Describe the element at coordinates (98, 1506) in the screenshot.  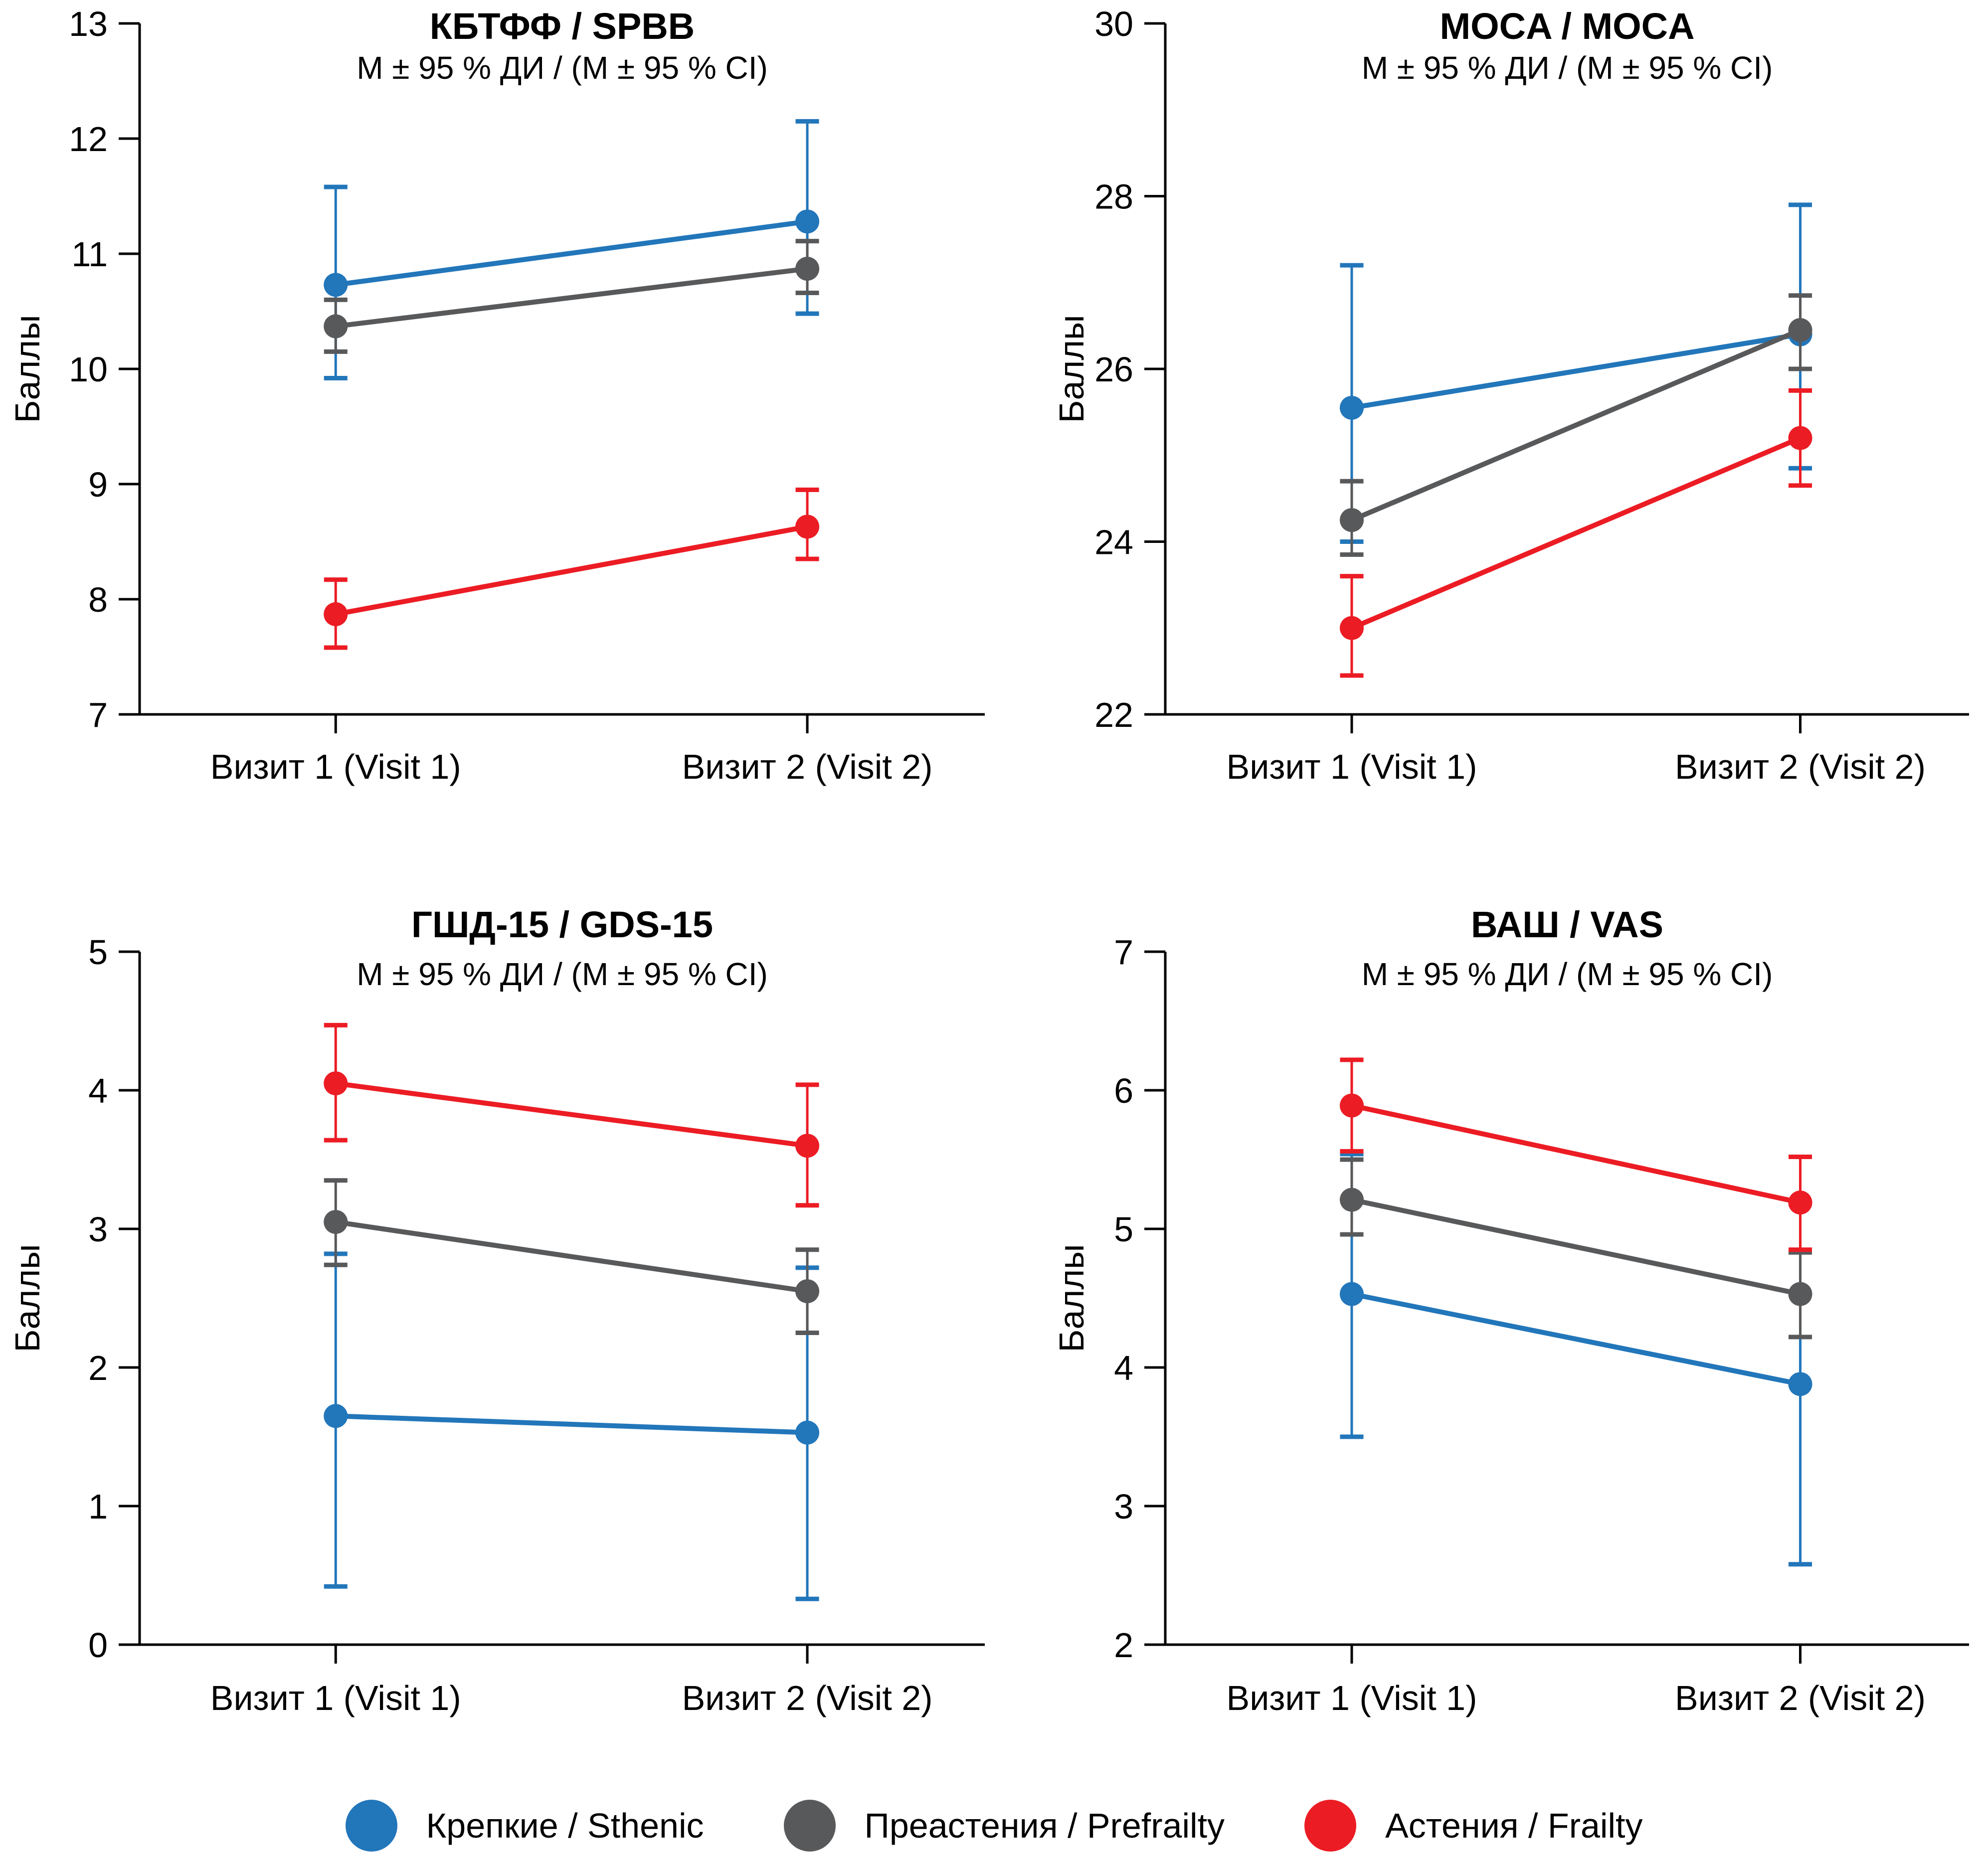
I see `y-tick-label: 1` at that location.